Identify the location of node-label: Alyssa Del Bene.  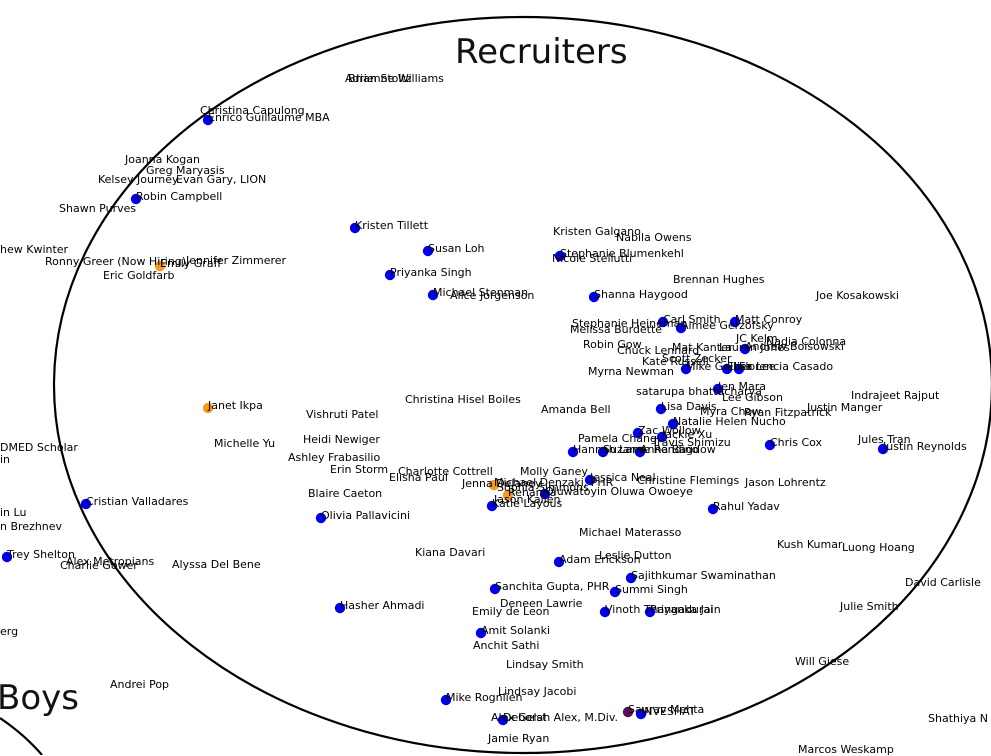
(216, 564).